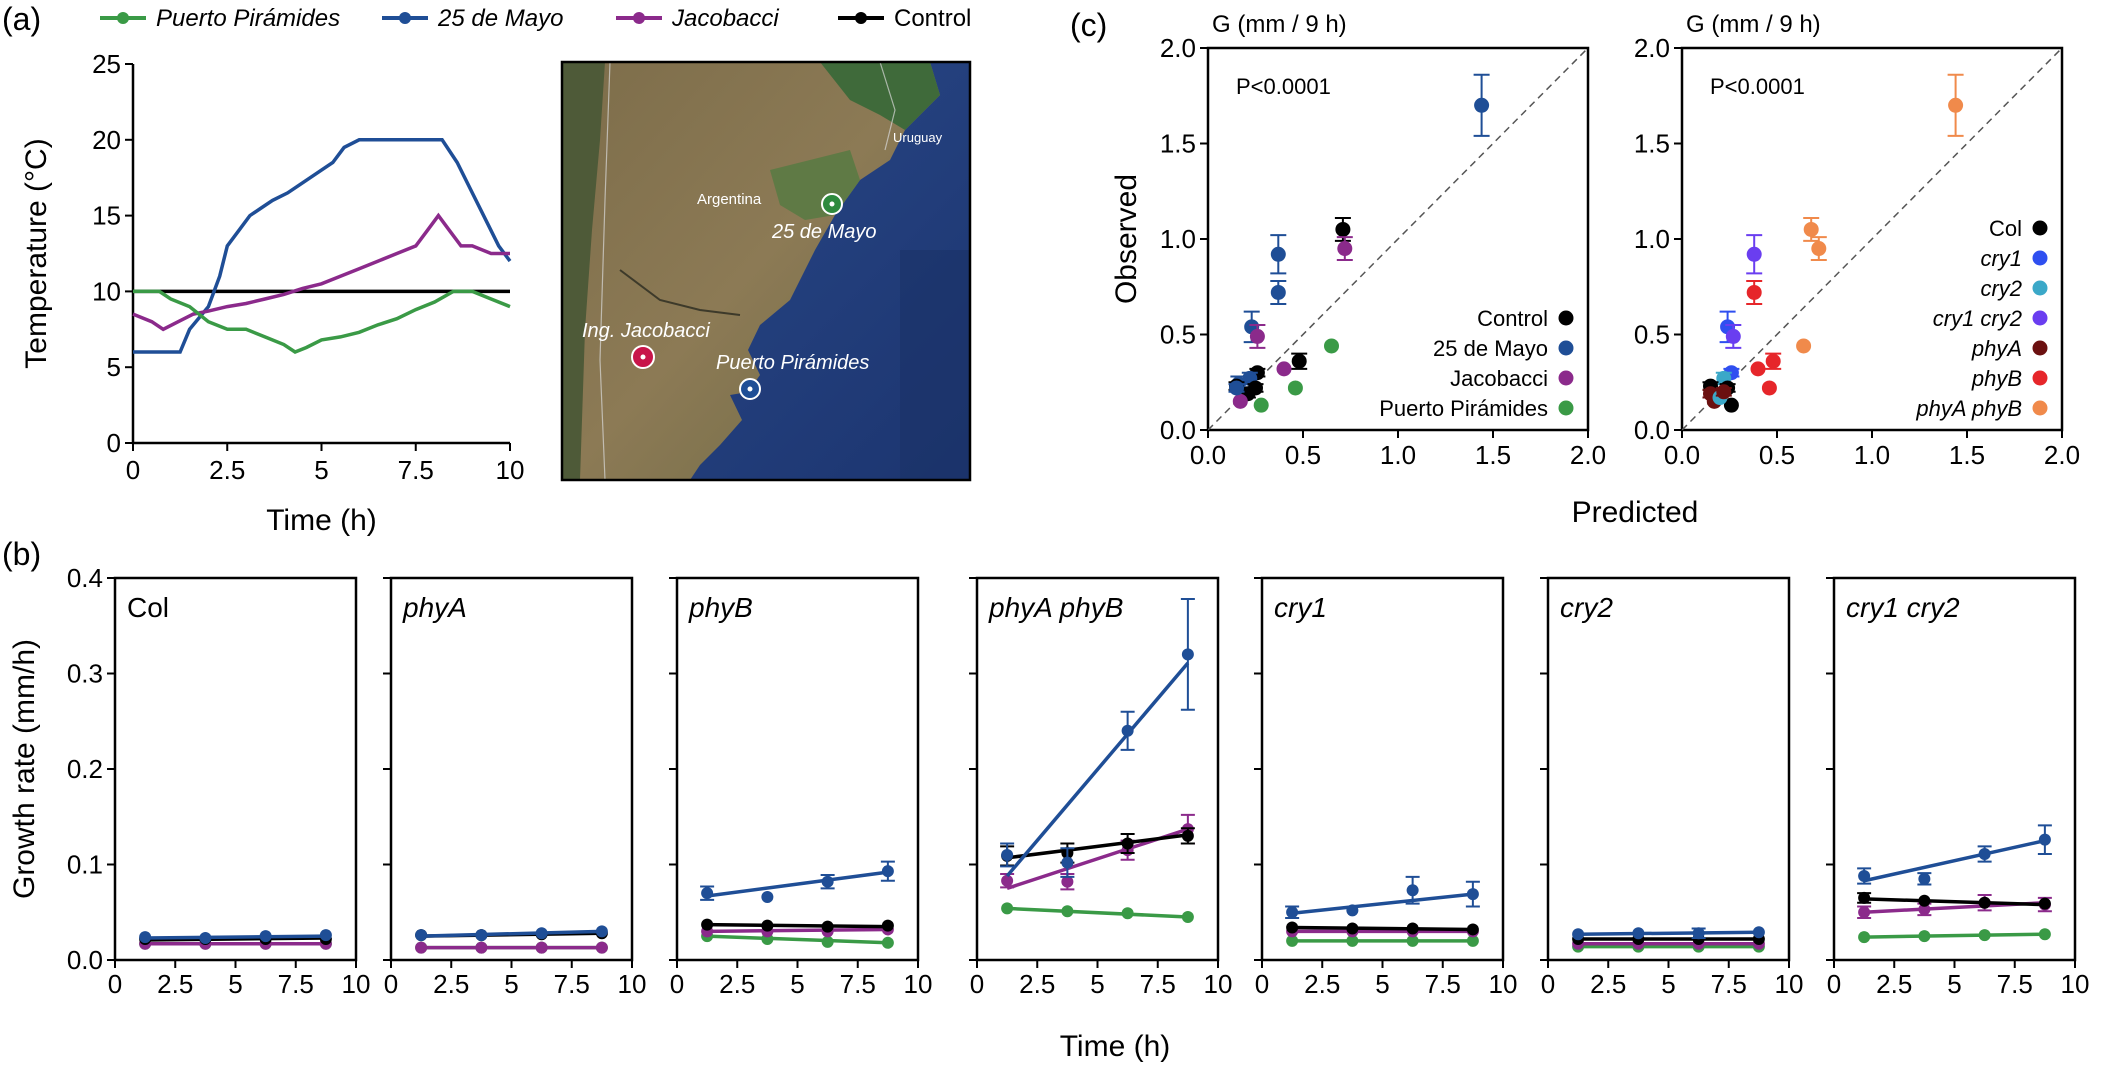 This screenshot has height=1066, width=2128. I want to click on observed-xtick-label: 1.0, so click(1398, 455).